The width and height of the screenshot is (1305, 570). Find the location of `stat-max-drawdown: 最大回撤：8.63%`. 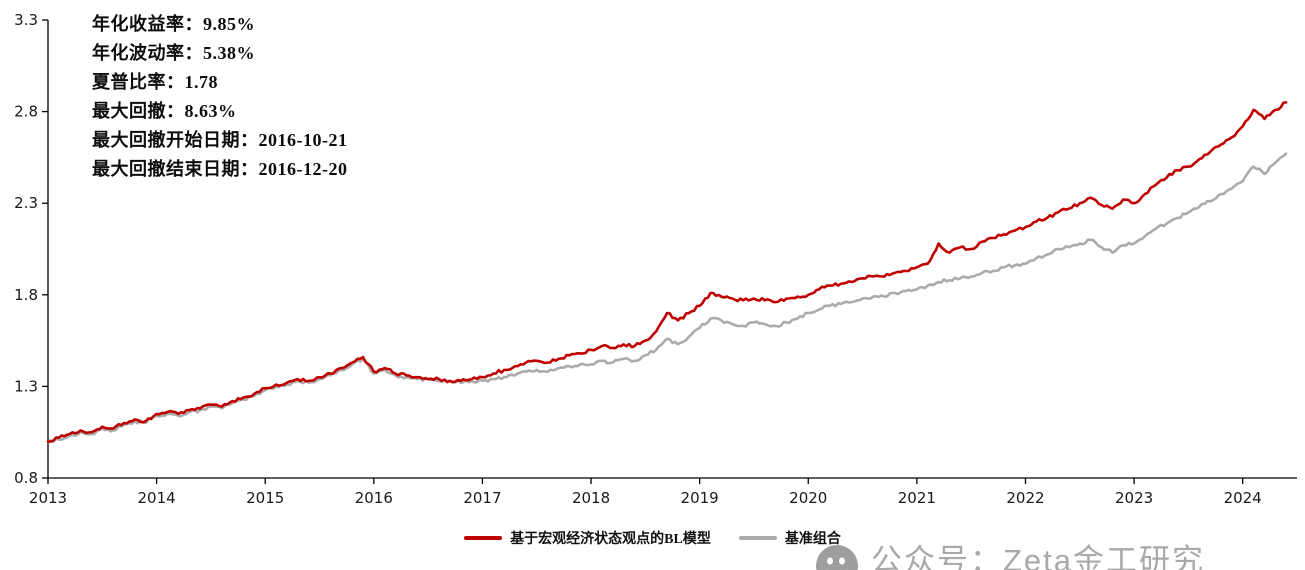

stat-max-drawdown: 最大回撤：8.63% is located at coordinates (164, 111).